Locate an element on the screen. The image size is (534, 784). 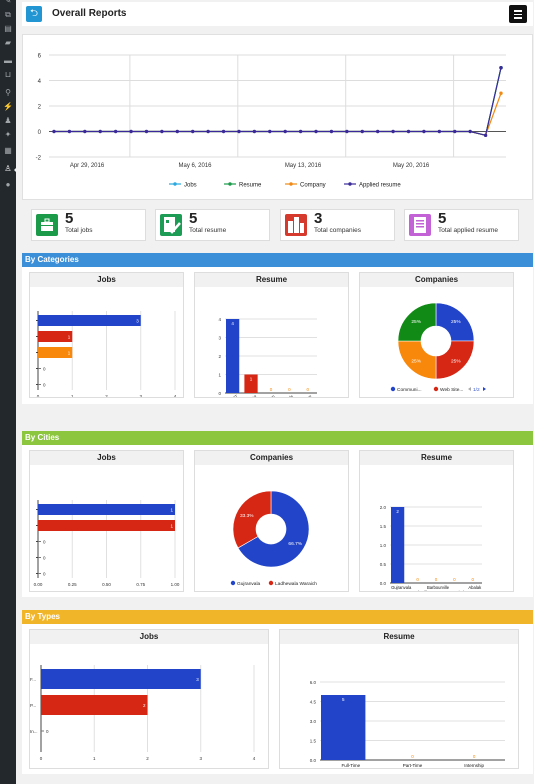
stat-card-applied-resume: 5 Total applied resume is located at coordinates (461, 225).